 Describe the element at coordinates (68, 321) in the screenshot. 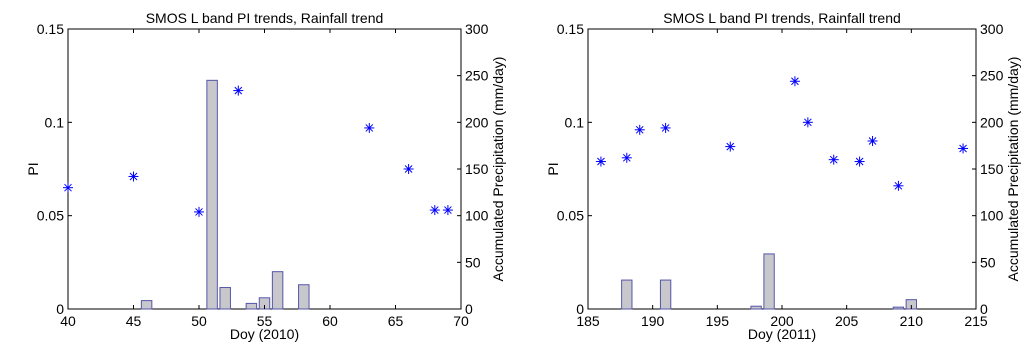

I see `x-tick-label: 40` at that location.